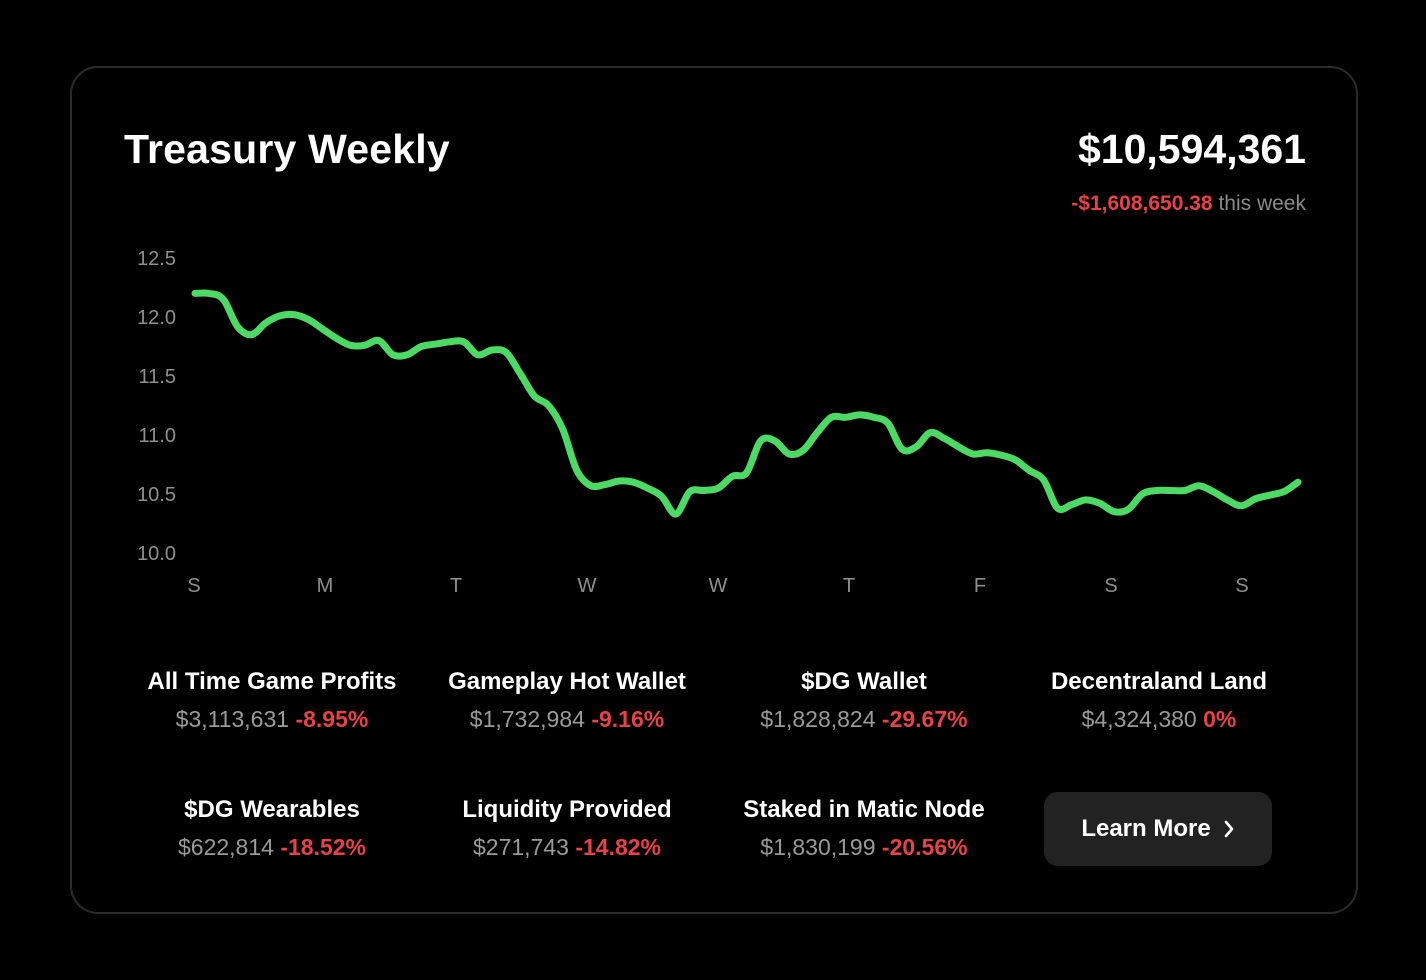 The image size is (1426, 980). Describe the element at coordinates (1142, 203) in the screenshot. I see `weekly-change-amount: -$1,608,650.38` at that location.